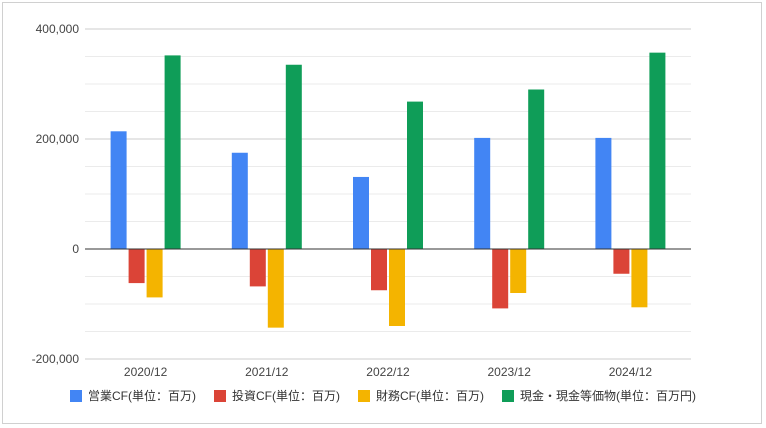 This screenshot has height=428, width=766. What do you see at coordinates (56, 359) in the screenshot?
I see `y-tick-label: -200,000` at bounding box center [56, 359].